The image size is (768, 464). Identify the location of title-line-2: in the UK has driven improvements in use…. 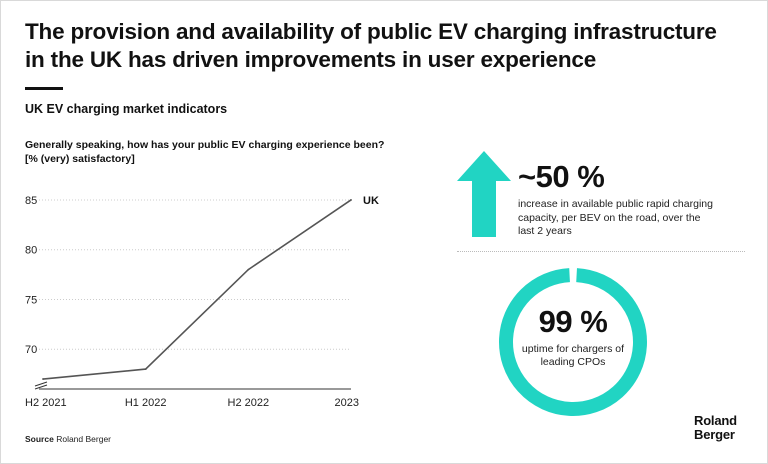
(311, 59).